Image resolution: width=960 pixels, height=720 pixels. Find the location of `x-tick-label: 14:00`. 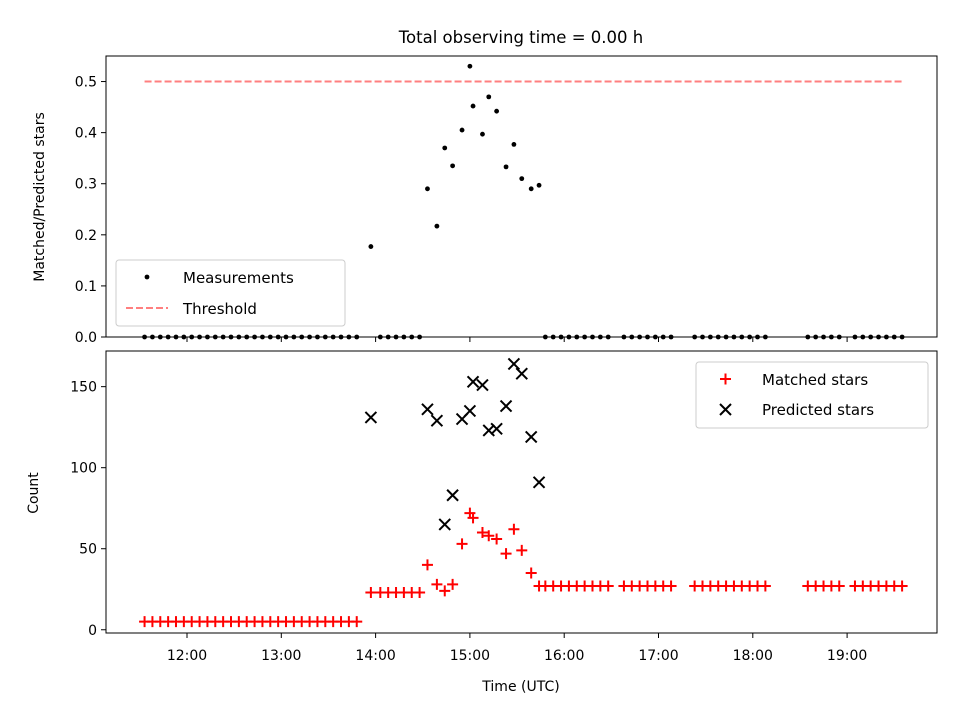

x-tick-label: 14:00 is located at coordinates (375, 656).